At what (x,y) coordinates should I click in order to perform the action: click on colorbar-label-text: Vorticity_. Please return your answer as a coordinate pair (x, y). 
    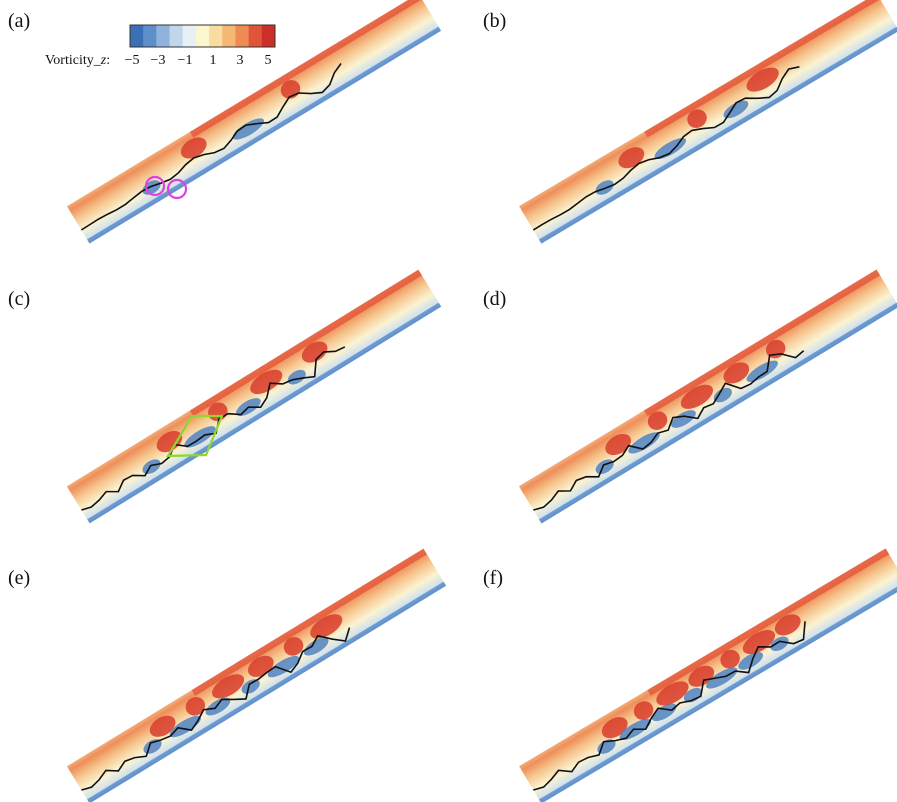
    Looking at the image, I should click on (73, 60).